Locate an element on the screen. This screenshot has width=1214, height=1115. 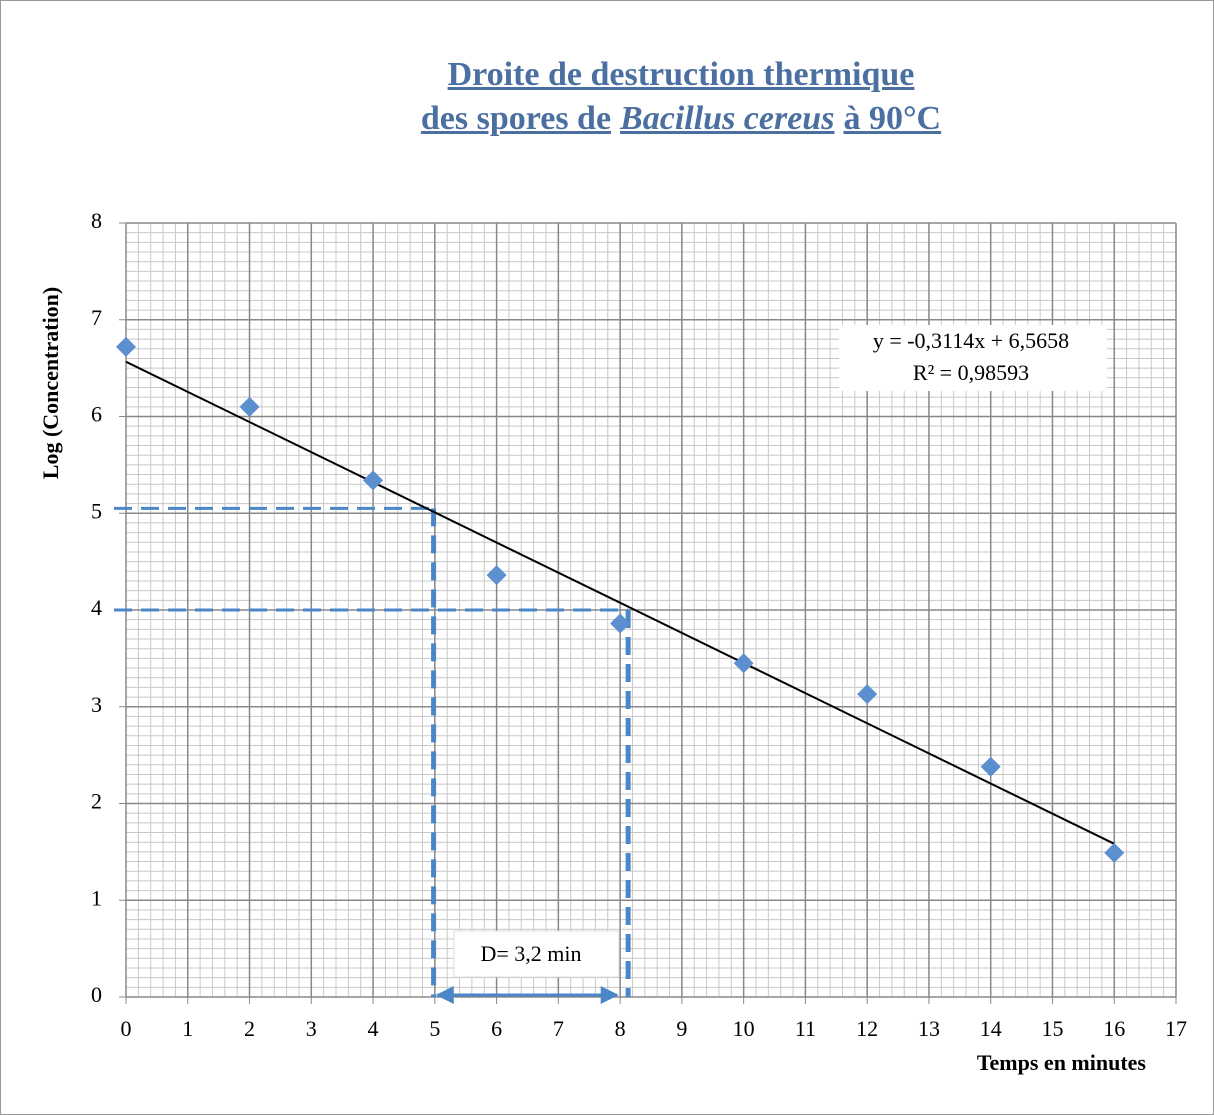
y-tick-label: 1 is located at coordinates (96, 897).